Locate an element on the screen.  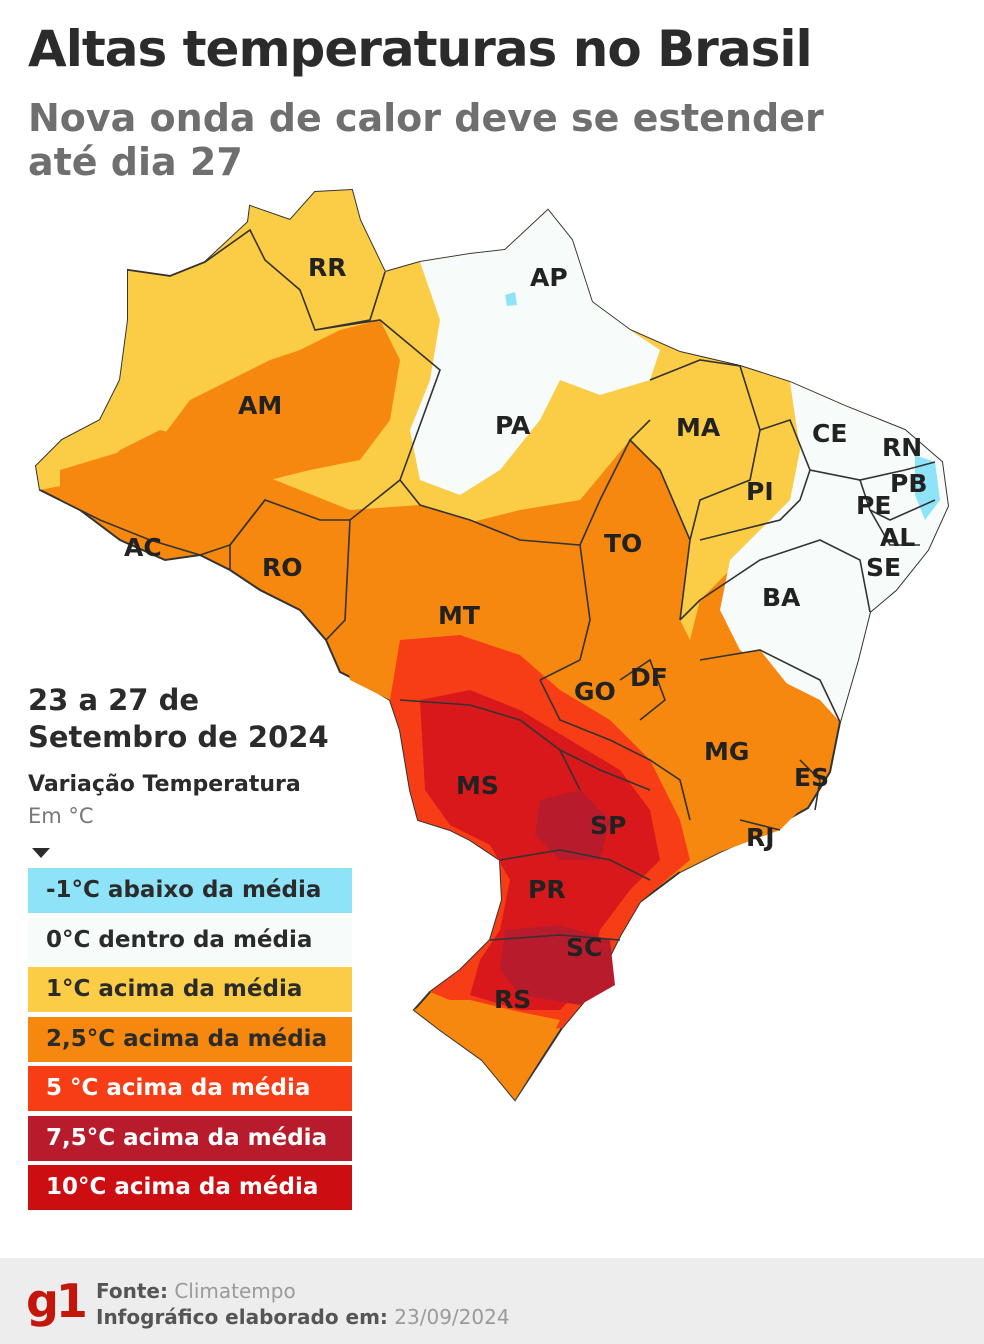
legend-item: 0°C dentro da média is located at coordinates (190, 940).